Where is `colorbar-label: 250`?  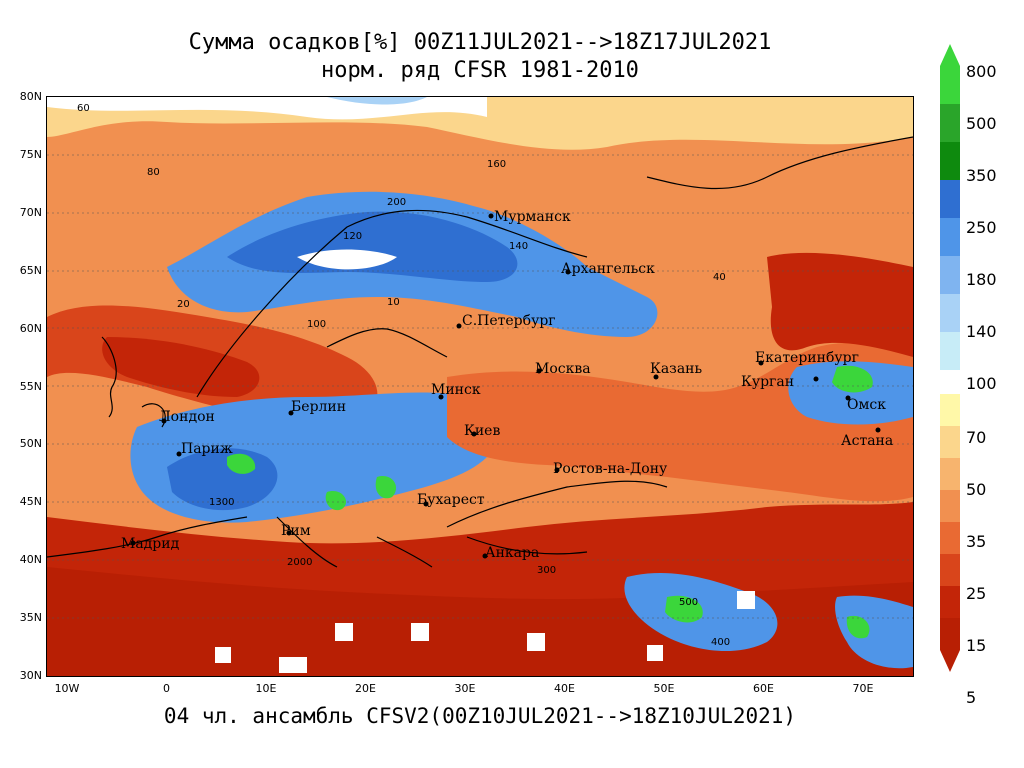 colorbar-label: 250 is located at coordinates (981, 227).